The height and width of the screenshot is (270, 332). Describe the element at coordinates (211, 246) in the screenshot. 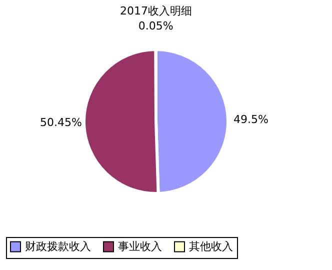

I see `legend-label: 其他收入` at that location.